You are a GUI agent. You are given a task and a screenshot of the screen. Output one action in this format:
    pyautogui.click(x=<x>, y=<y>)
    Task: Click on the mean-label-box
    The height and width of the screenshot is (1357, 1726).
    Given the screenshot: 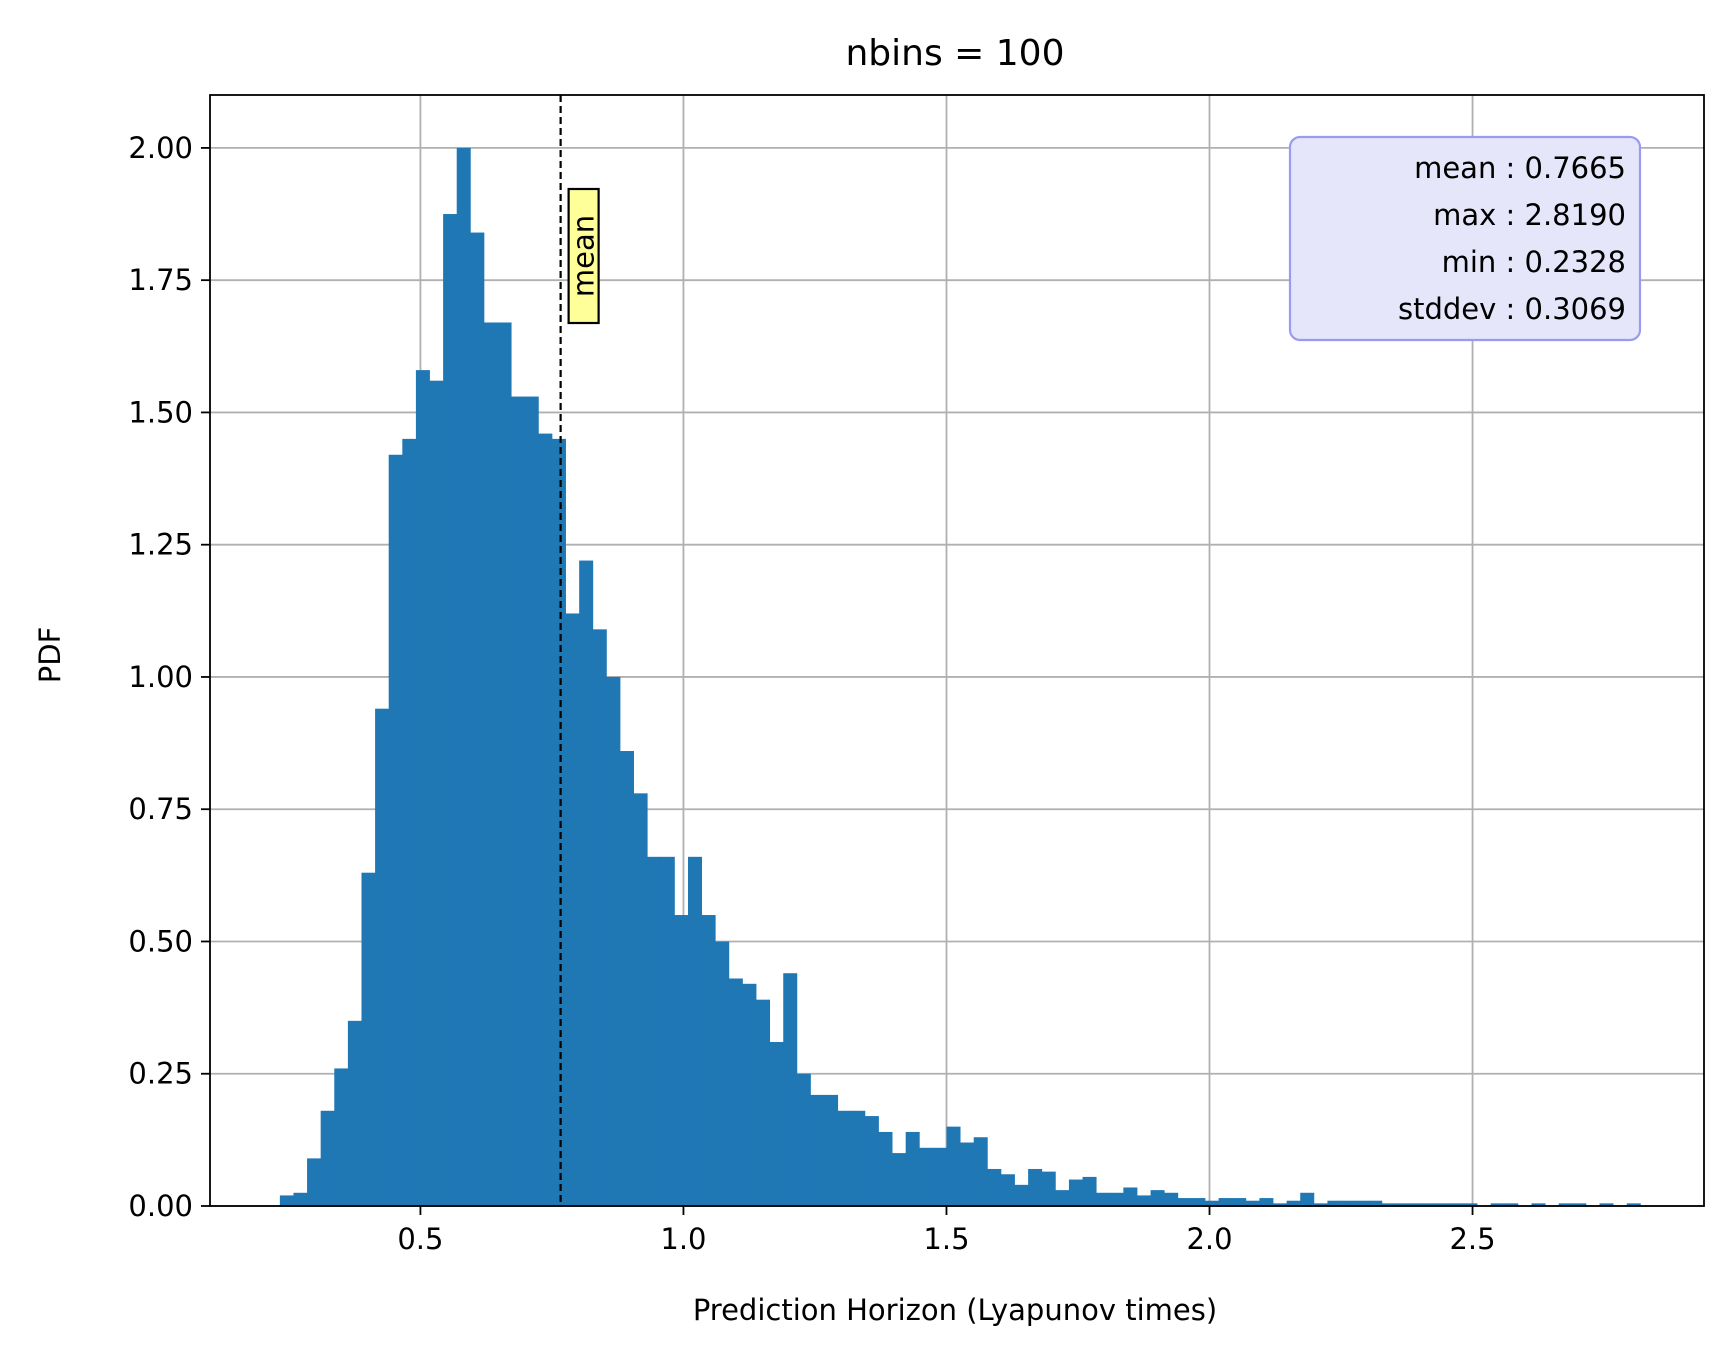 What is the action you would take?
    pyautogui.click(x=583, y=256)
    